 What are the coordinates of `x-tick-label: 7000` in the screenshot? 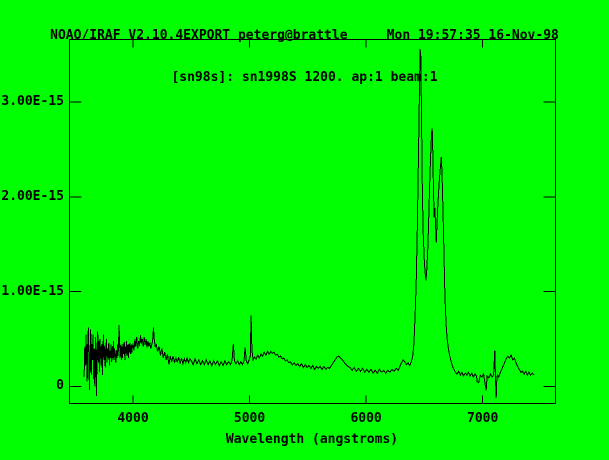 It's located at (483, 418).